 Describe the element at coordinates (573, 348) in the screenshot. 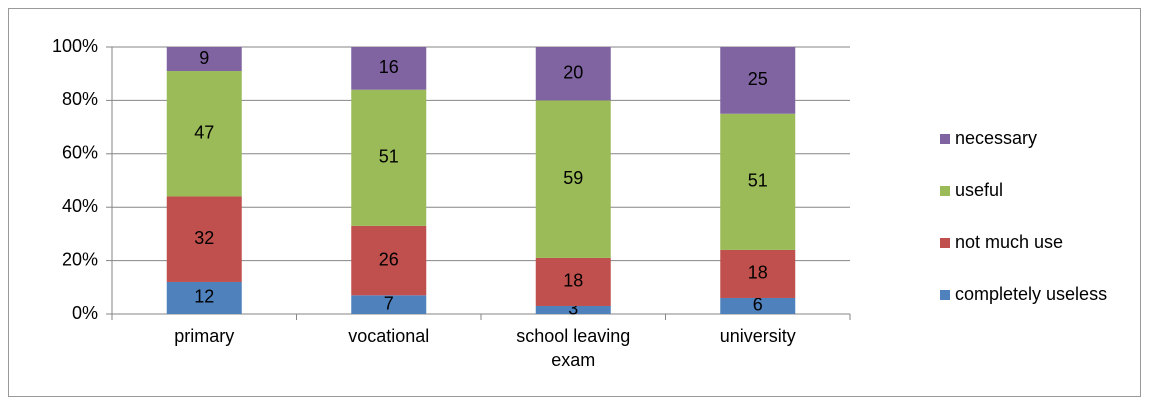

I see `x-tick-label: school leaving exam` at that location.